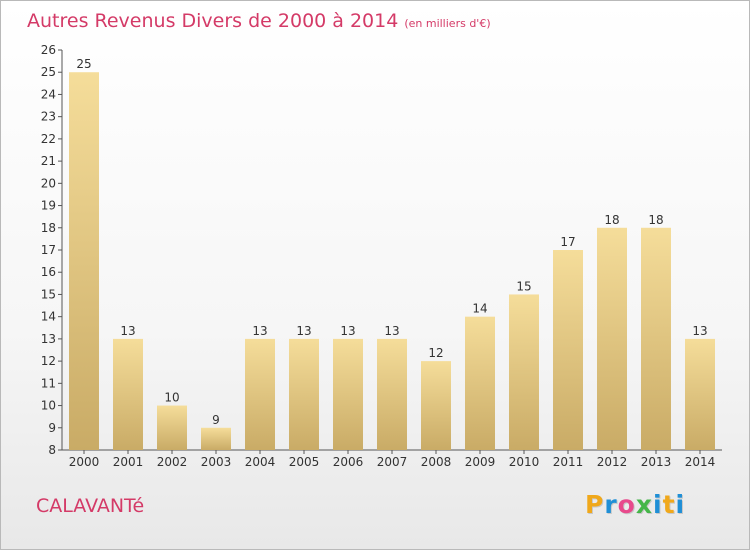  Describe the element at coordinates (48, 317) in the screenshot. I see `y-tick-label: 14` at that location.